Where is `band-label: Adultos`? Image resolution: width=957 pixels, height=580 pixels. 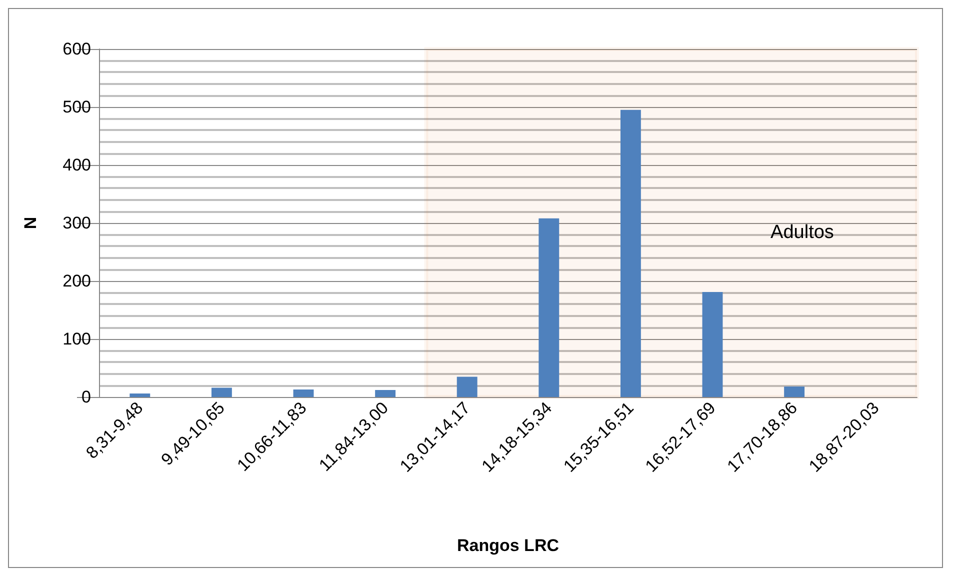 band-label: Adultos is located at coordinates (802, 232).